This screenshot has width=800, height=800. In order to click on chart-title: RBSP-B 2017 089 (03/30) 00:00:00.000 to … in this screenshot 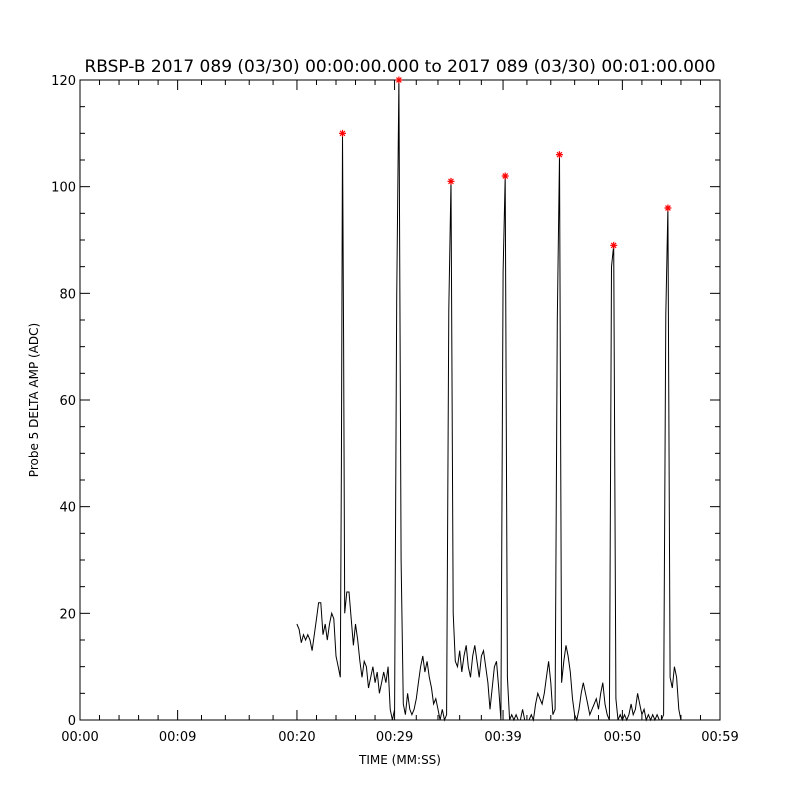, I will do `click(399, 67)`.